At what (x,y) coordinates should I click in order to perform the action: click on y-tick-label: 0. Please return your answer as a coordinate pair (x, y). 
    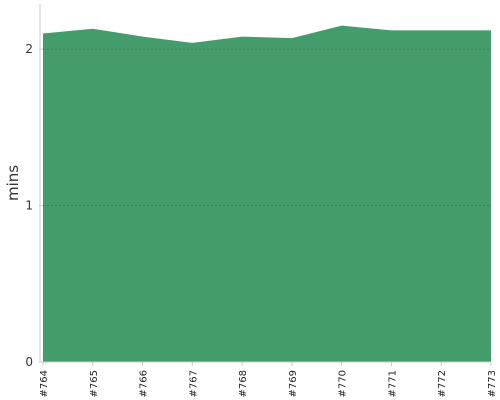
    Looking at the image, I should click on (29, 362).